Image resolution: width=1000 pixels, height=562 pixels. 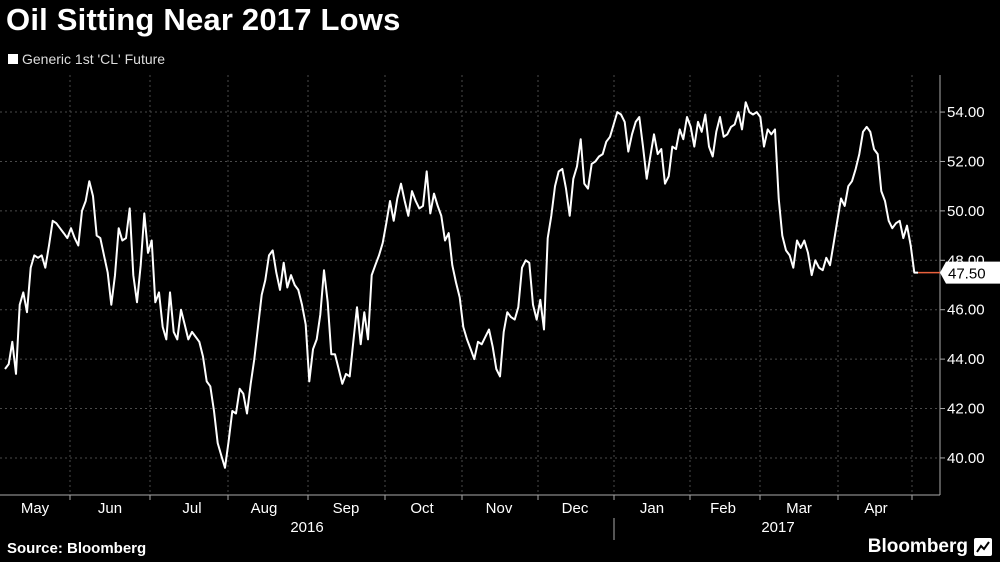 I want to click on last-value-tag, so click(x=970, y=272).